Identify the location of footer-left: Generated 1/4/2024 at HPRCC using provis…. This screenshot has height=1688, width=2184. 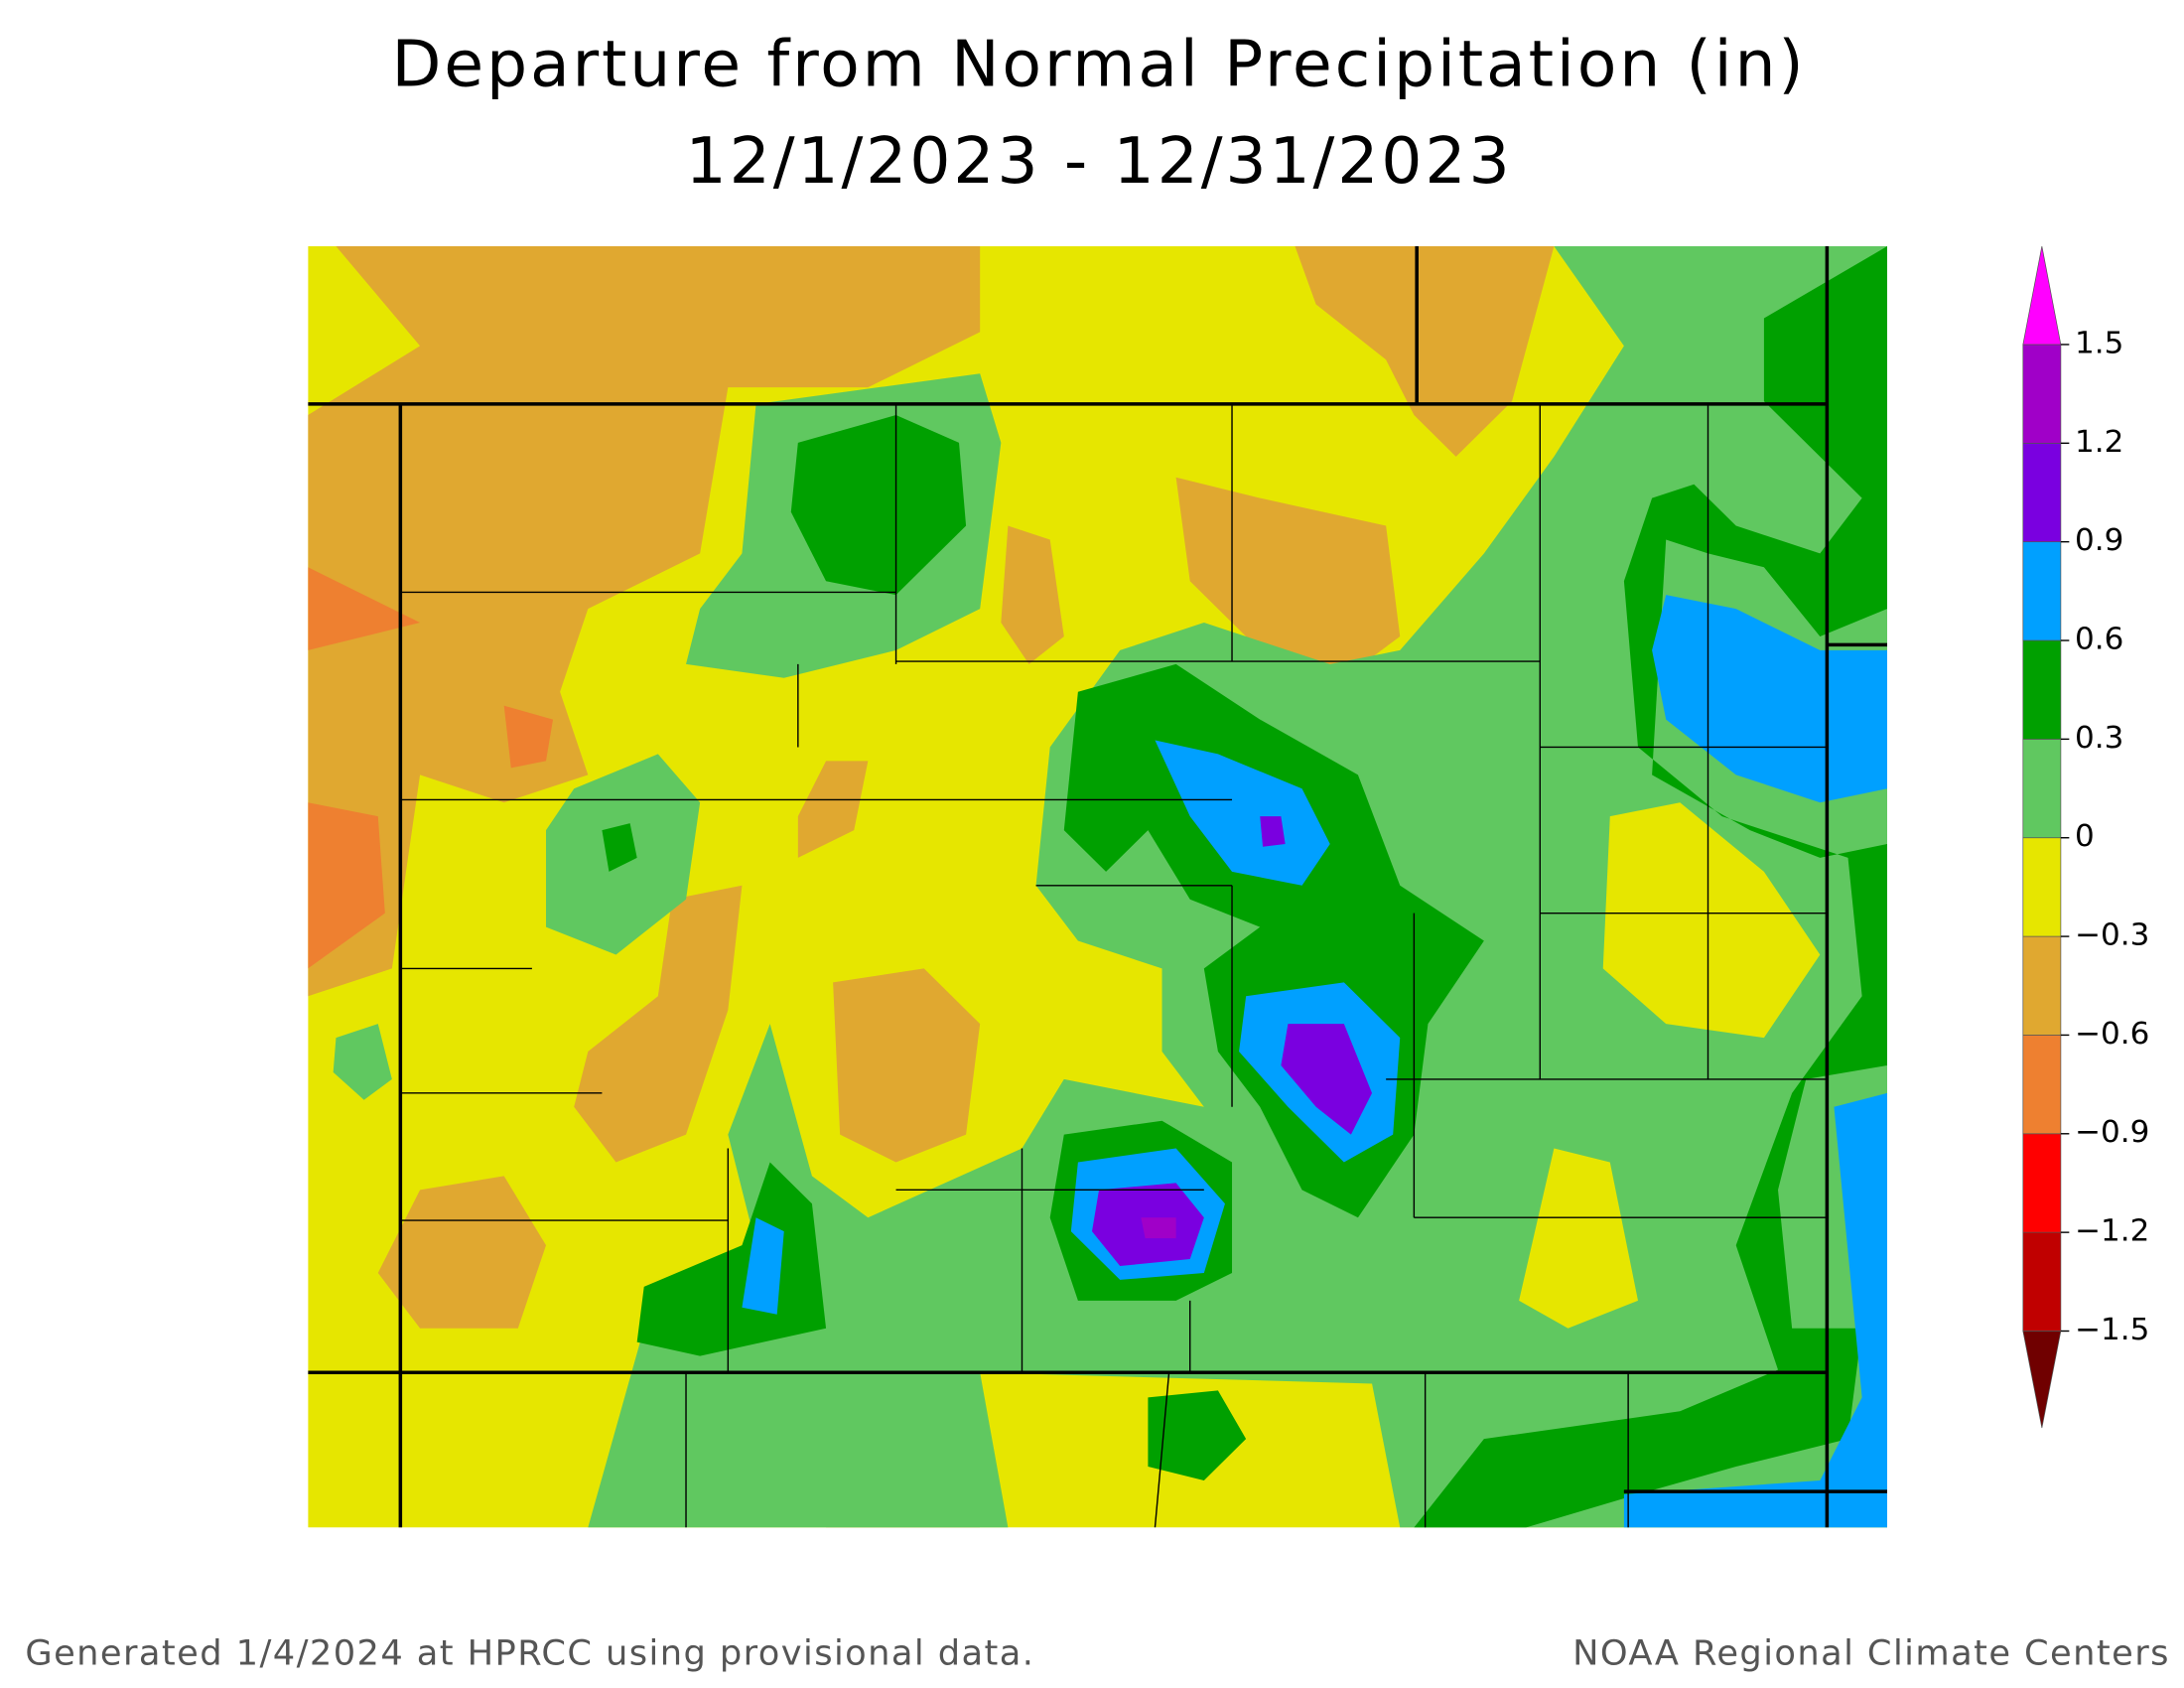
(529, 1653).